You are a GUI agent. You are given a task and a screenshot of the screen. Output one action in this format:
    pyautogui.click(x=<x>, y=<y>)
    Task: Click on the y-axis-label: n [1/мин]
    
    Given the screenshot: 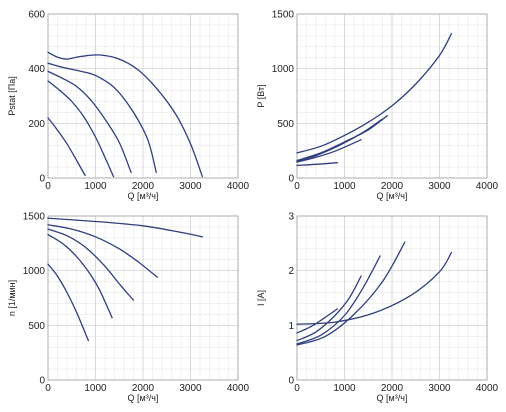 What is the action you would take?
    pyautogui.click(x=12, y=298)
    